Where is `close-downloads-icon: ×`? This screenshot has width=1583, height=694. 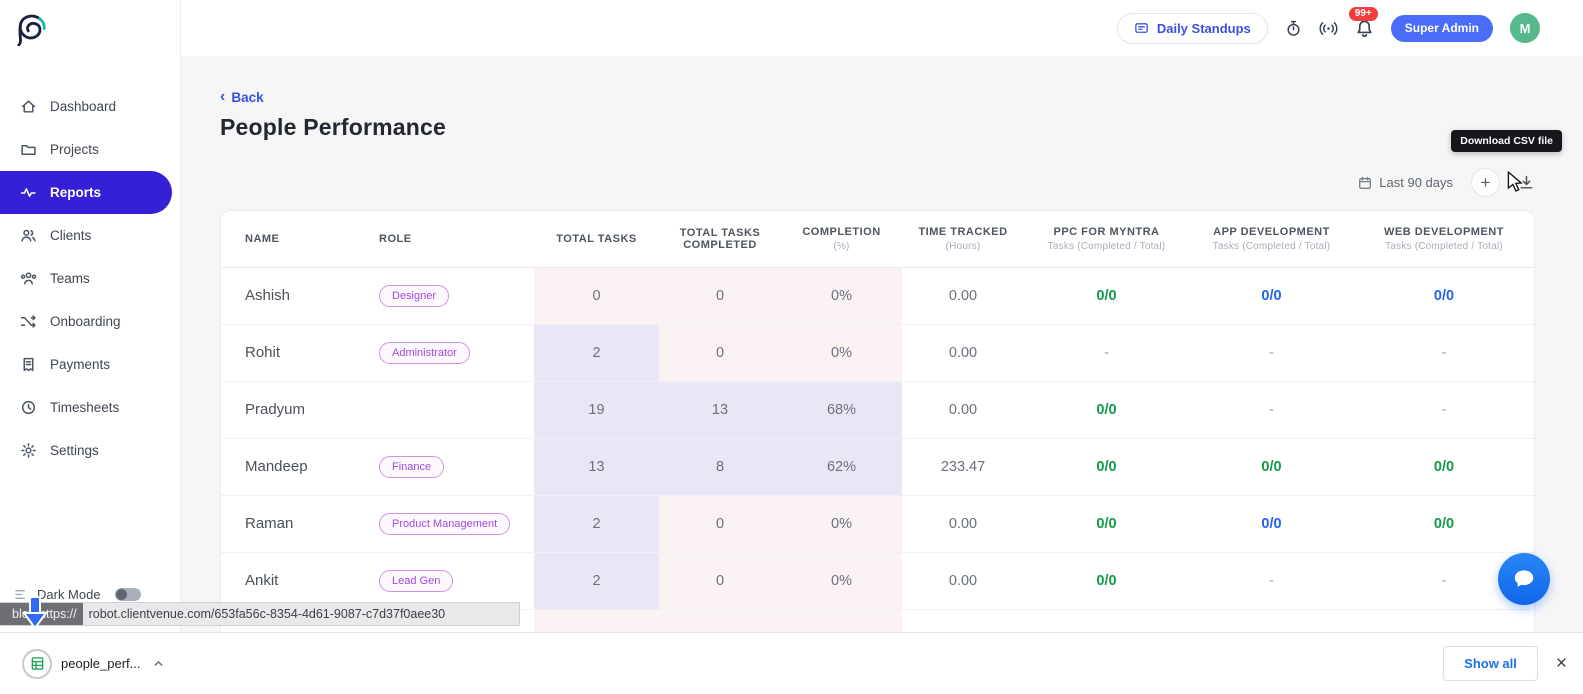
close-downloads-icon: × is located at coordinates (1561, 663).